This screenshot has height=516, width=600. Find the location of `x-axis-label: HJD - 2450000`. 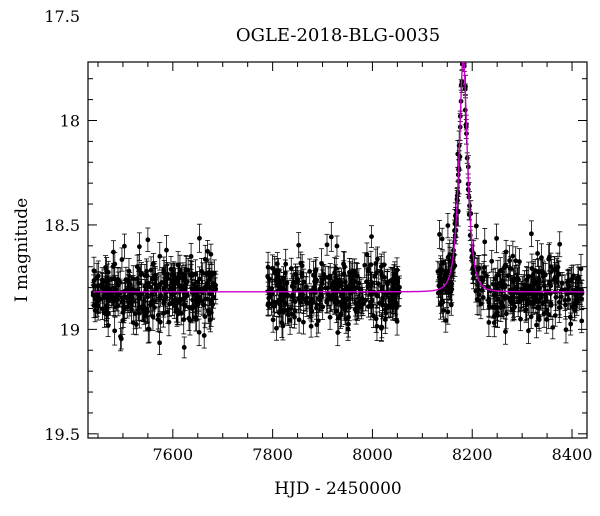

x-axis-label: HJD - 2450000 is located at coordinates (338, 489).